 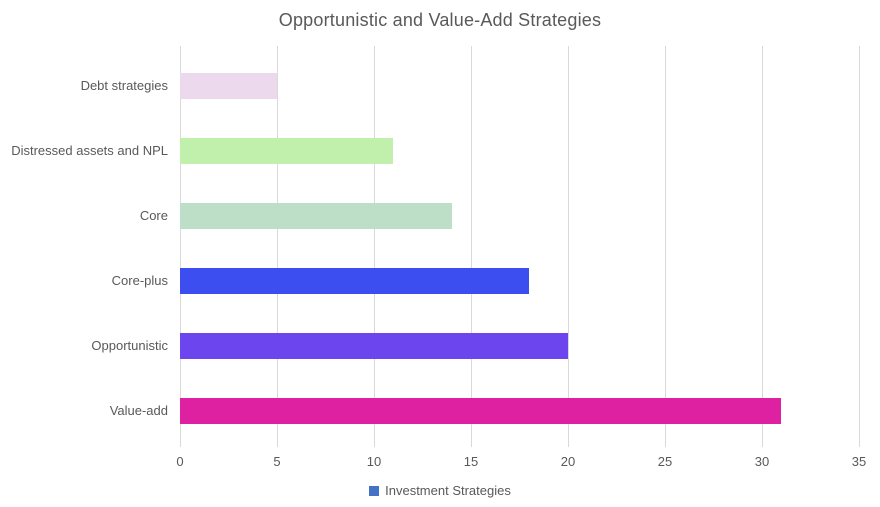 I want to click on bar-opportunistic, so click(x=374, y=345).